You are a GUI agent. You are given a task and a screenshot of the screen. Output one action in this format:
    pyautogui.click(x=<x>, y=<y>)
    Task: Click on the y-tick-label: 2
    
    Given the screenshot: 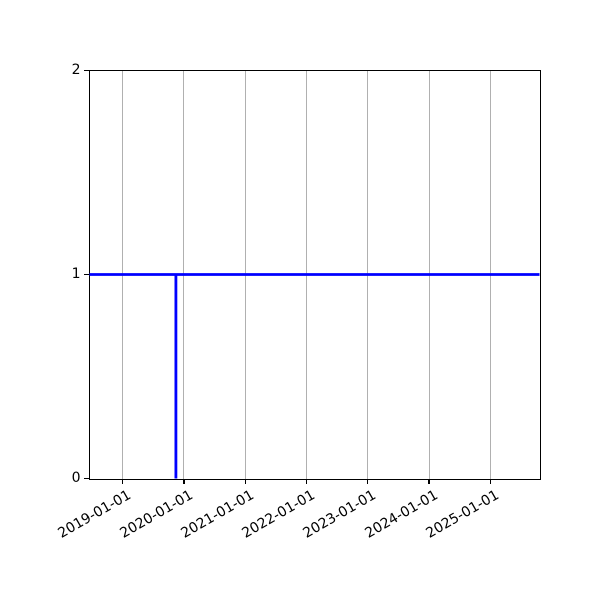 What is the action you would take?
    pyautogui.click(x=76, y=69)
    